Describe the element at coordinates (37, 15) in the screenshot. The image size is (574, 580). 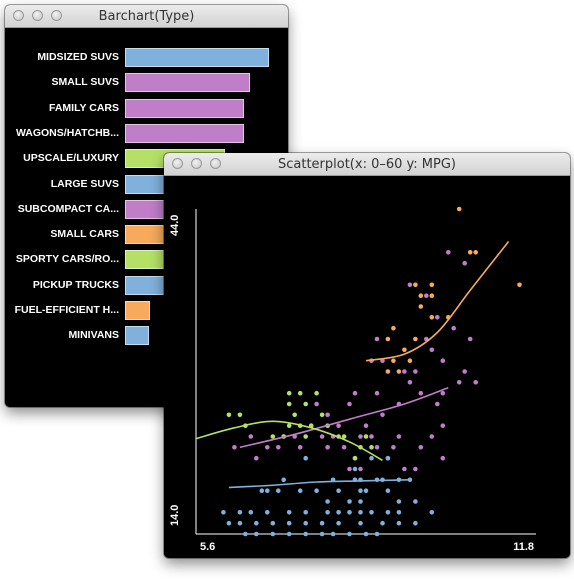
I see `minimize-window-button` at that location.